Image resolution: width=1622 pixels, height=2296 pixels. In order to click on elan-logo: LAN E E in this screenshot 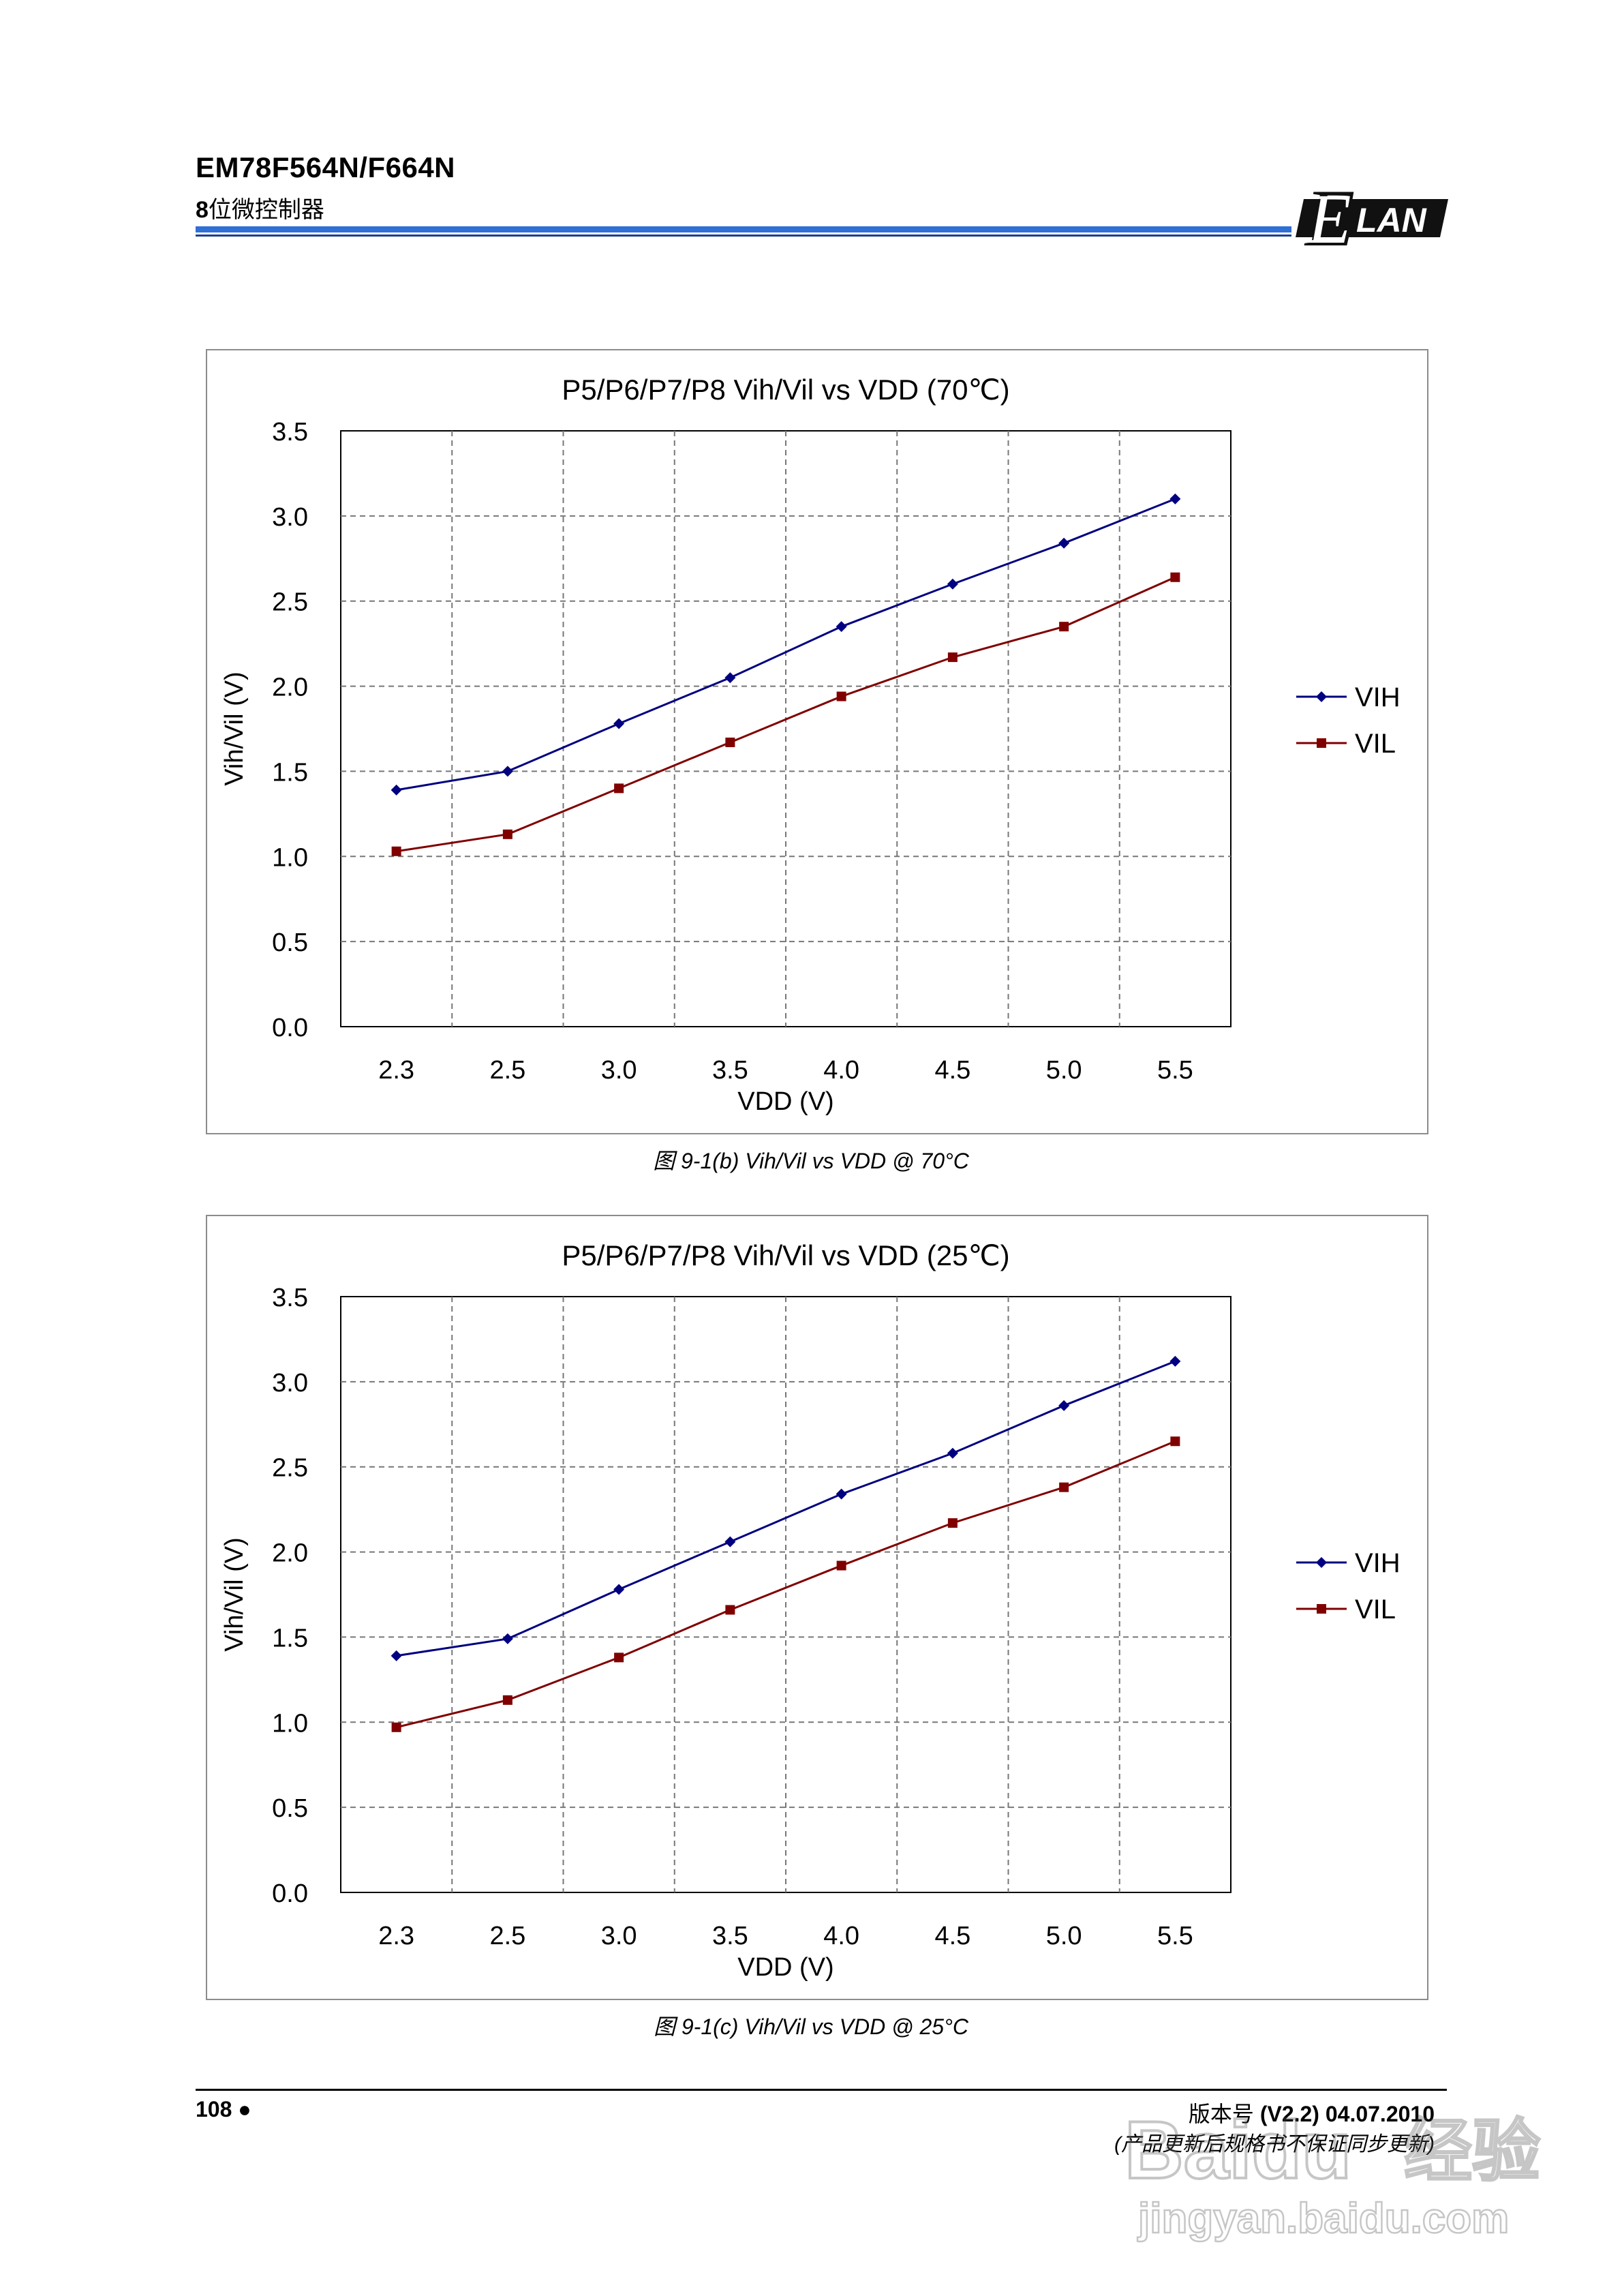, I will do `click(1372, 217)`.